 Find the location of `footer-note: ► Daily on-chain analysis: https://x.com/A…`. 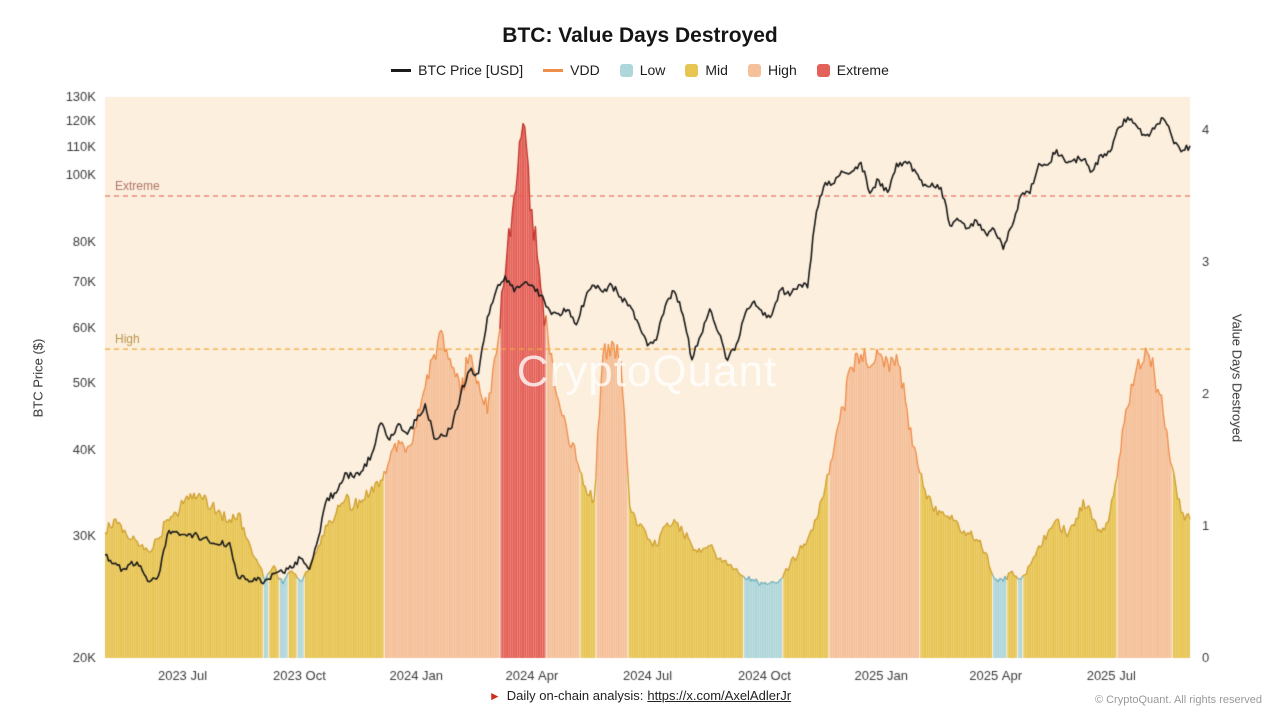

footer-note: ► Daily on-chain analysis: https://x.com/A… is located at coordinates (640, 695).